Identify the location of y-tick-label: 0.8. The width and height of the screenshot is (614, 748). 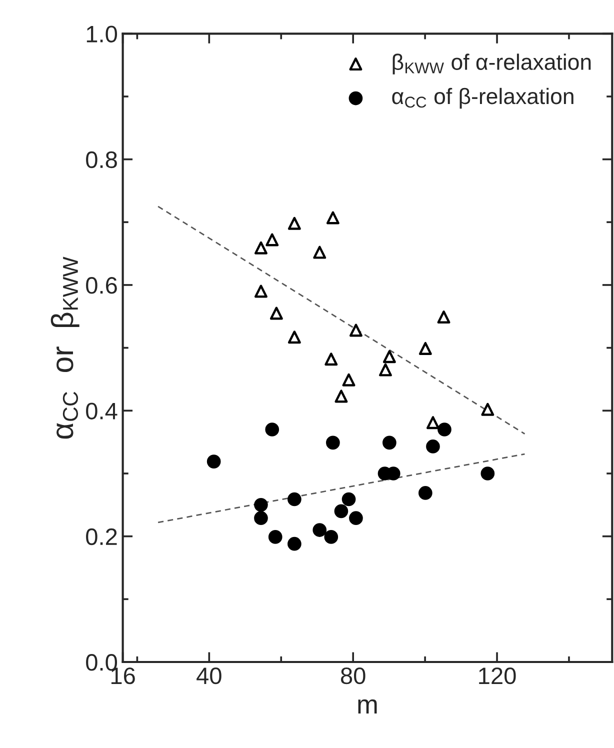
(101, 159).